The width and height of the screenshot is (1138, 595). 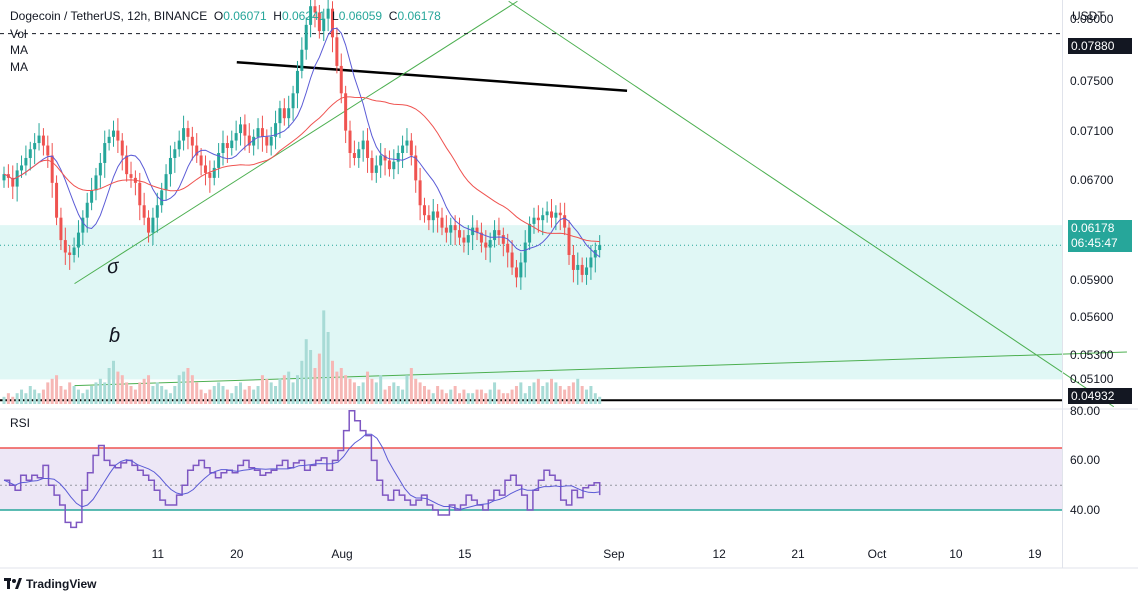 What do you see at coordinates (393, 16) in the screenshot?
I see `close-label: C` at bounding box center [393, 16].